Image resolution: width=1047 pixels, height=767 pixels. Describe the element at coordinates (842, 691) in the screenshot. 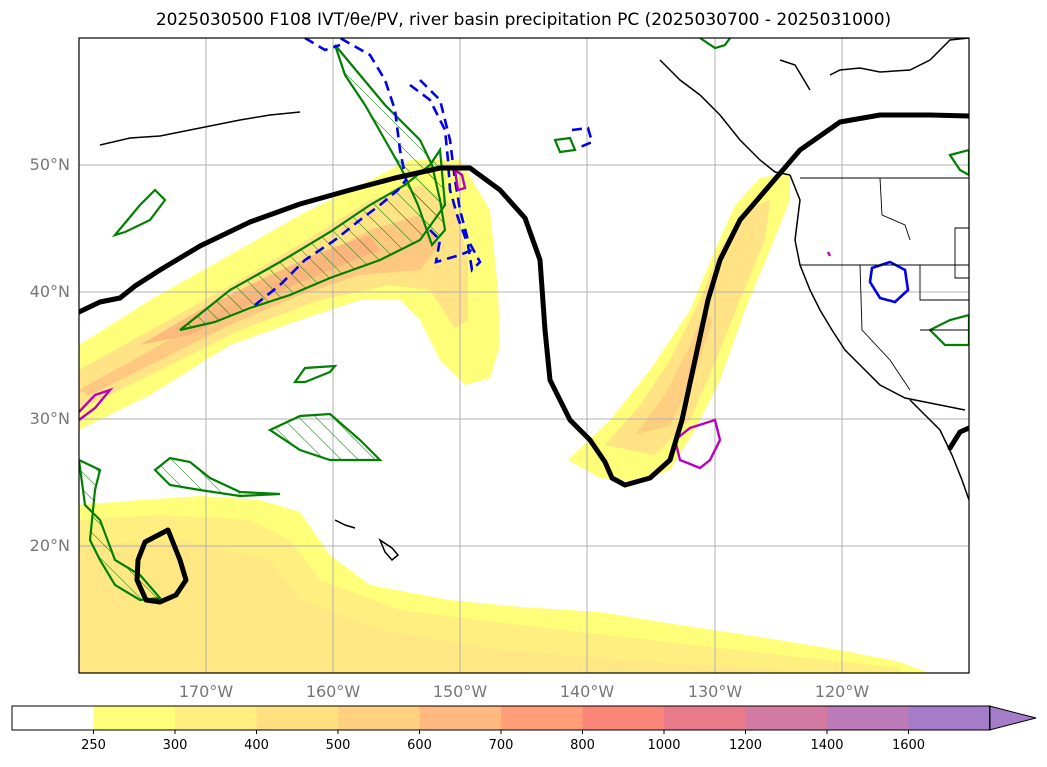

I see `lon-tick-label: 120°W` at that location.